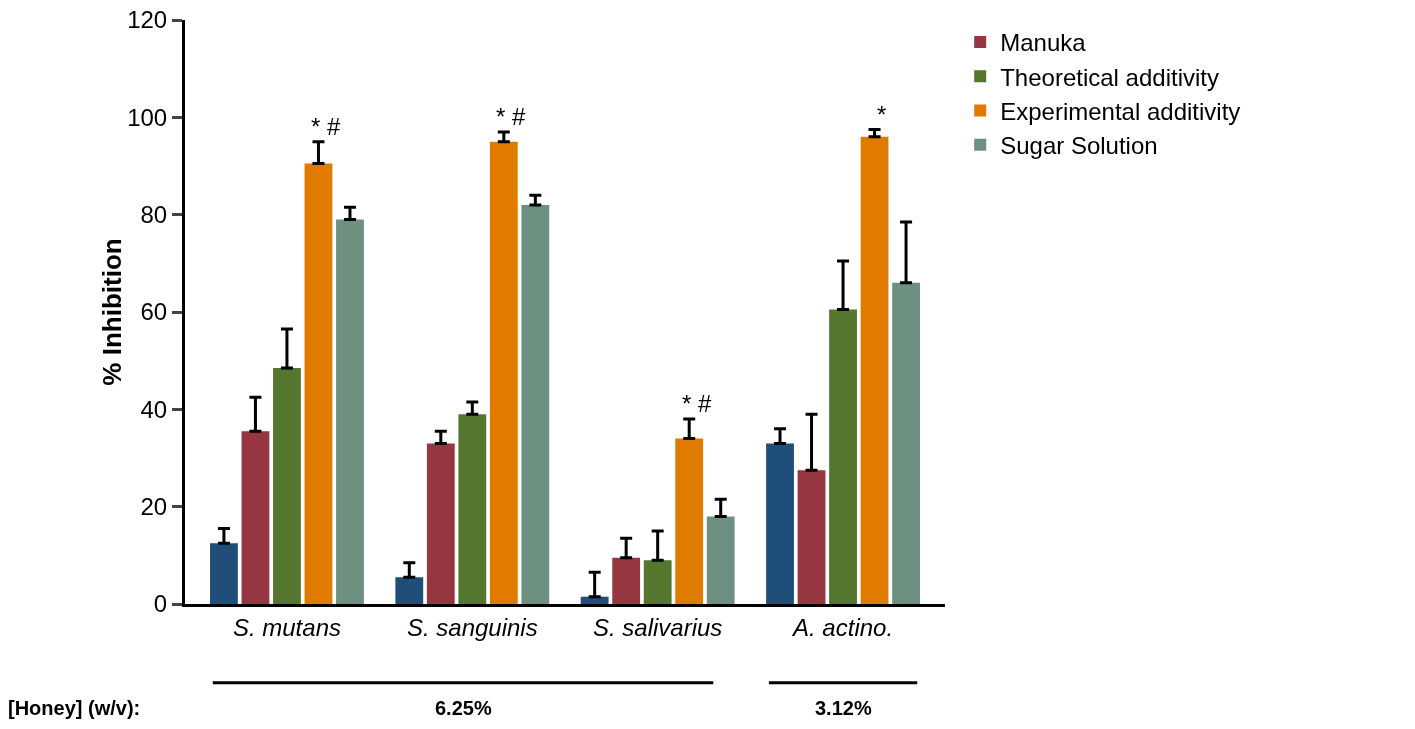 The width and height of the screenshot is (1415, 729). Describe the element at coordinates (1079, 146) in the screenshot. I see `legend-label: Sugar Solution` at that location.